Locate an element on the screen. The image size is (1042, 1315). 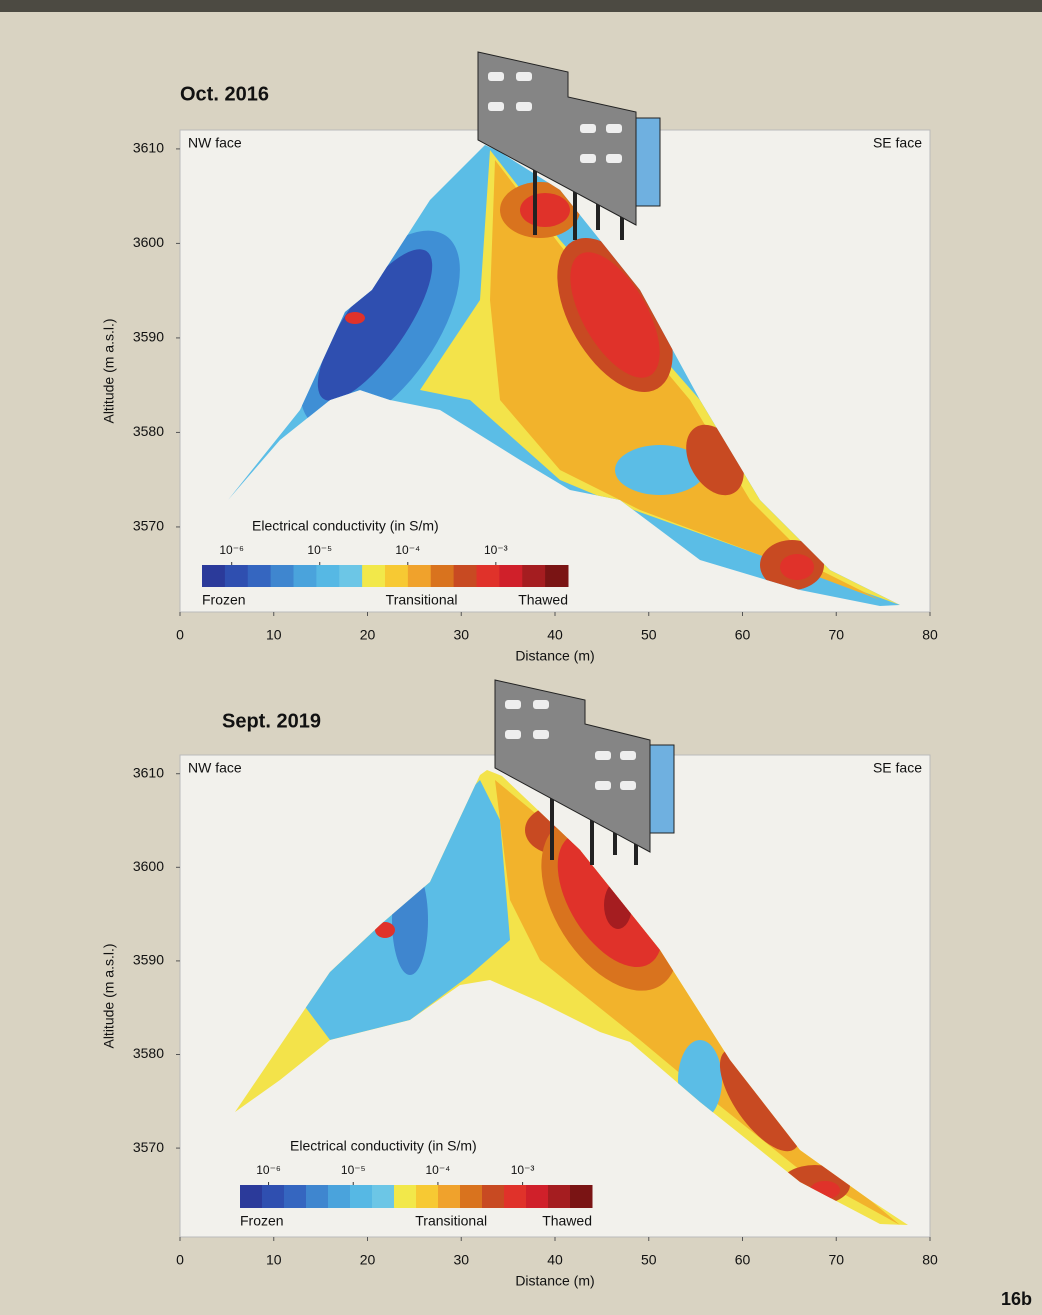
page-label: 16b is located at coordinates (1016, 1299).